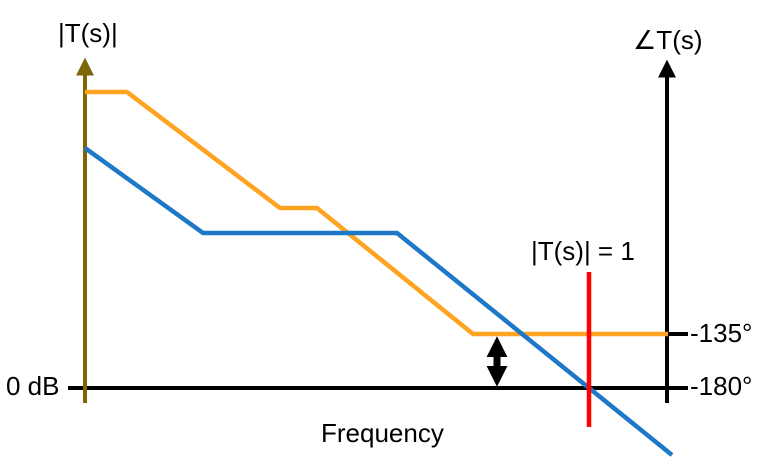 The height and width of the screenshot is (472, 770). What do you see at coordinates (721, 386) in the screenshot?
I see `phase-tick-180-label: -180°` at bounding box center [721, 386].